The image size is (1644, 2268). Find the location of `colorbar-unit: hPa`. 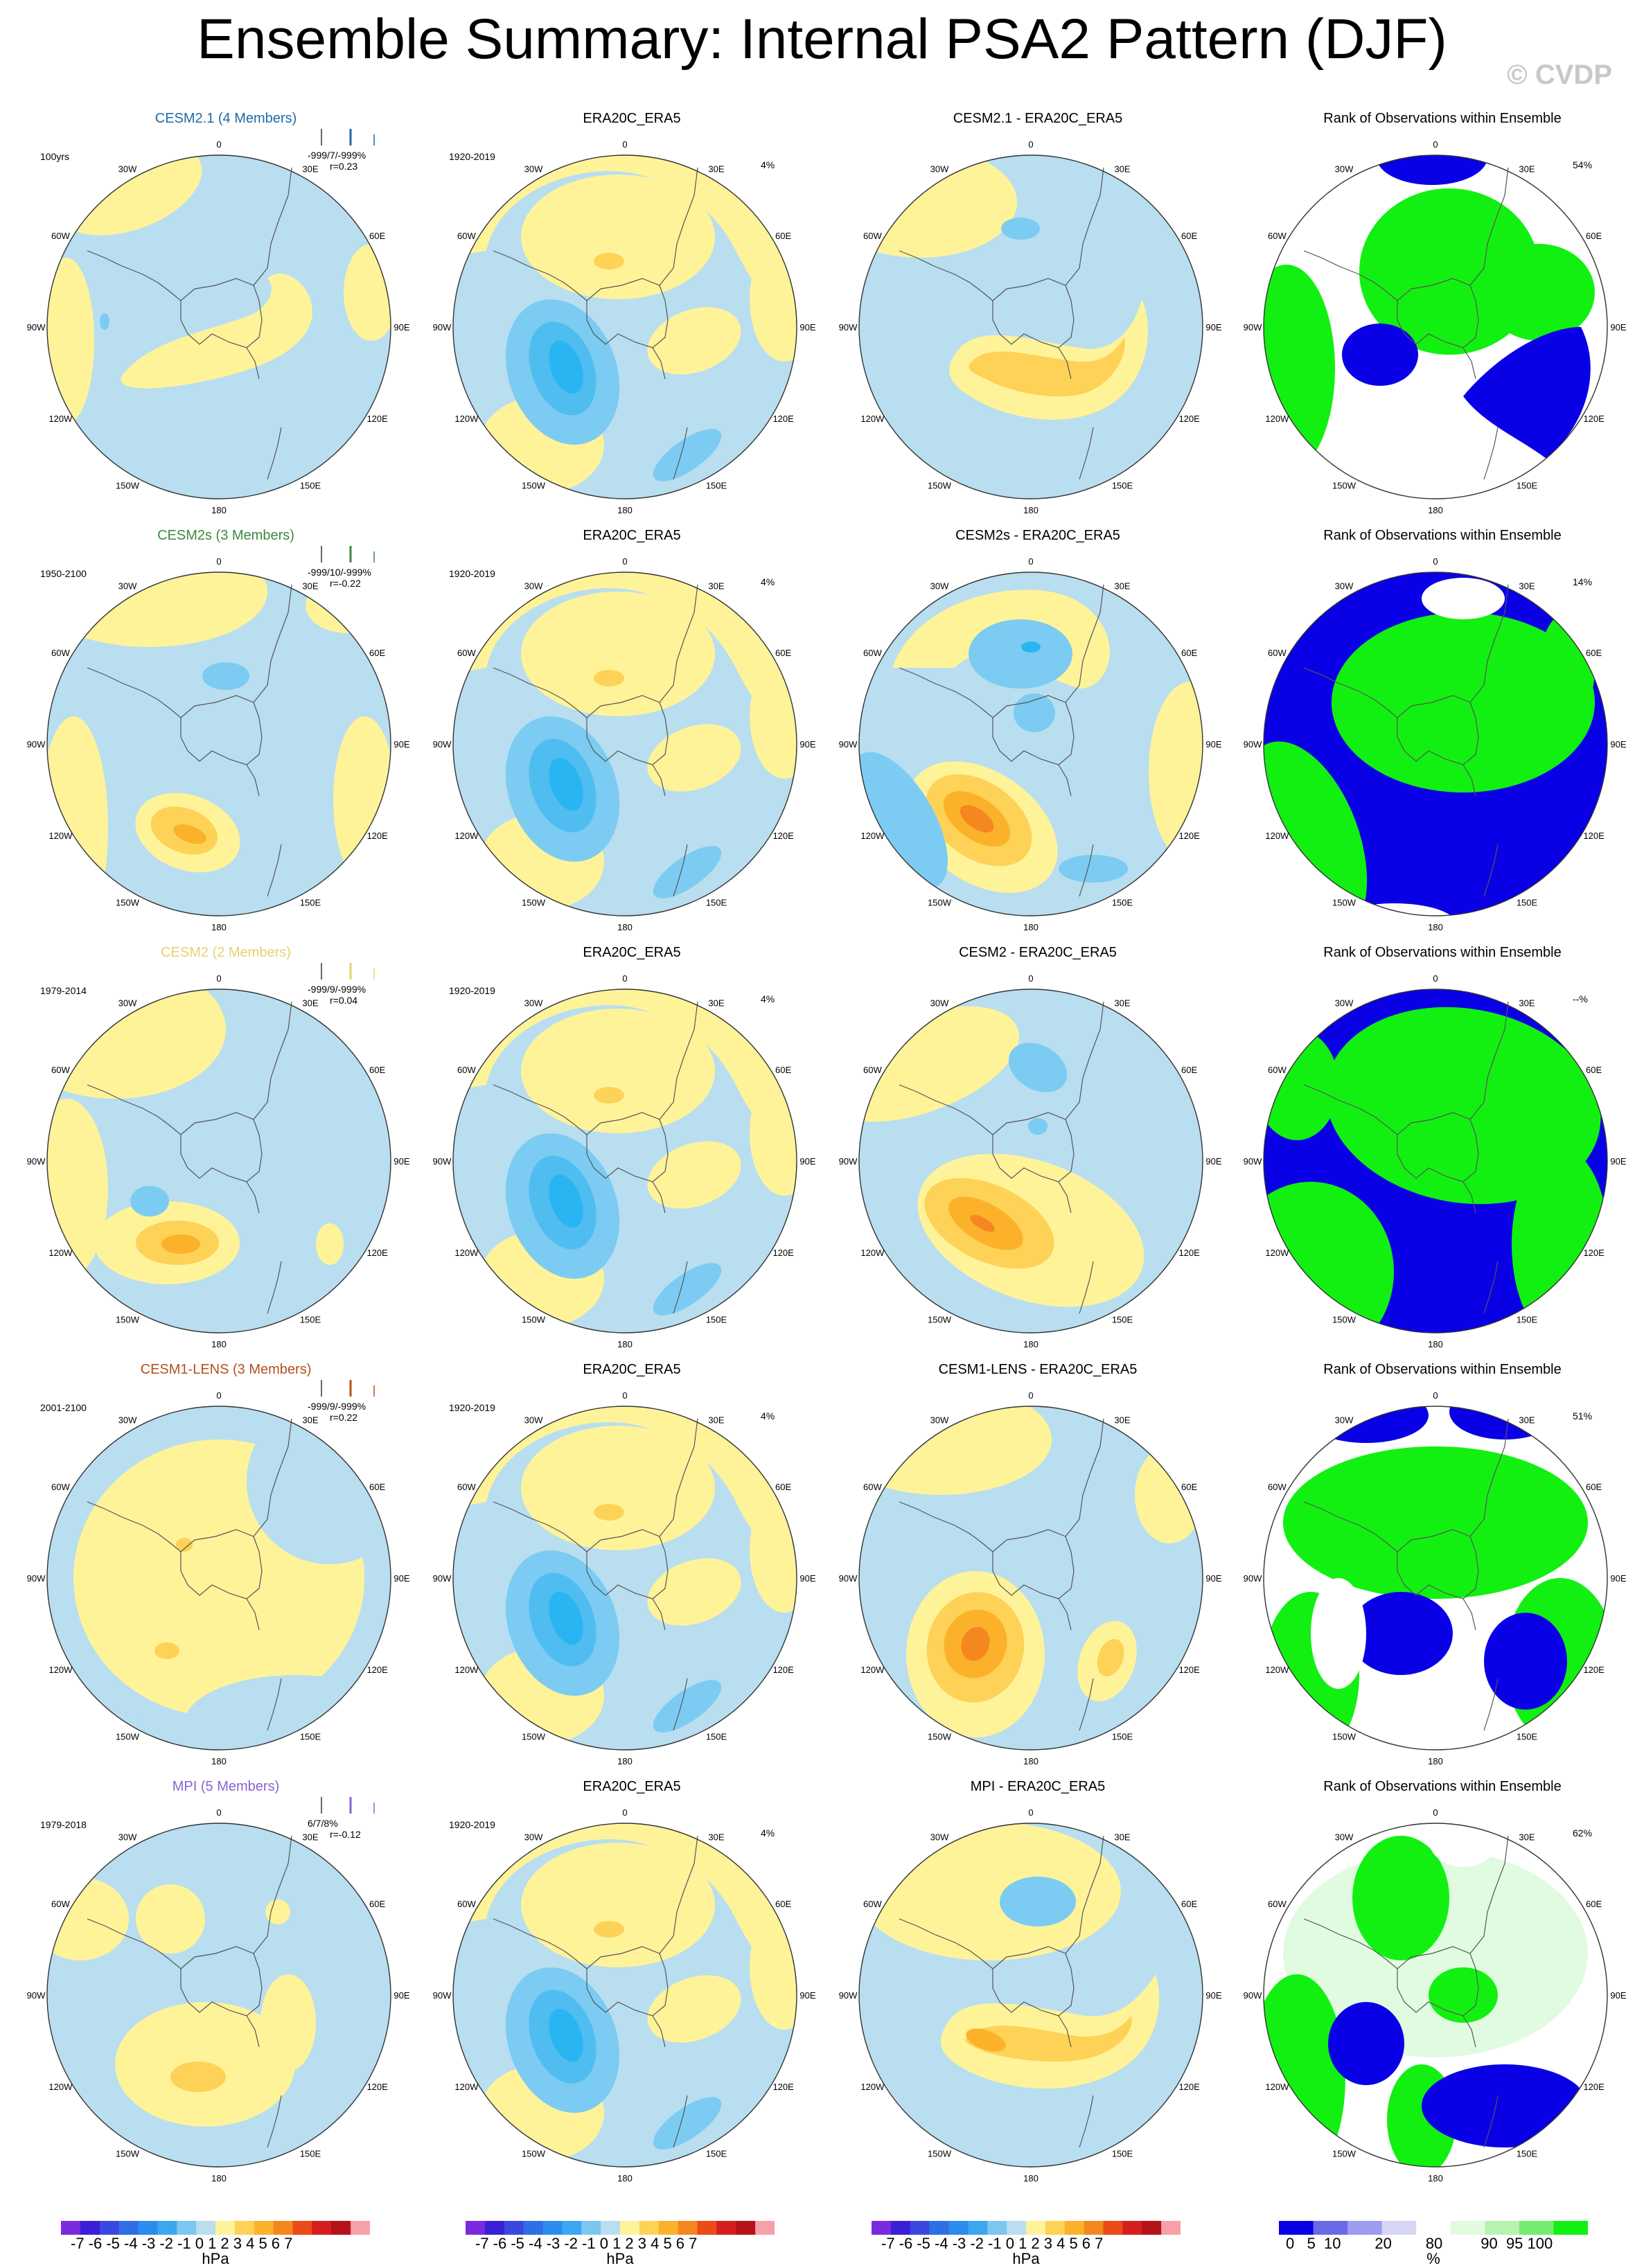

colorbar-unit: hPa is located at coordinates (620, 2258).